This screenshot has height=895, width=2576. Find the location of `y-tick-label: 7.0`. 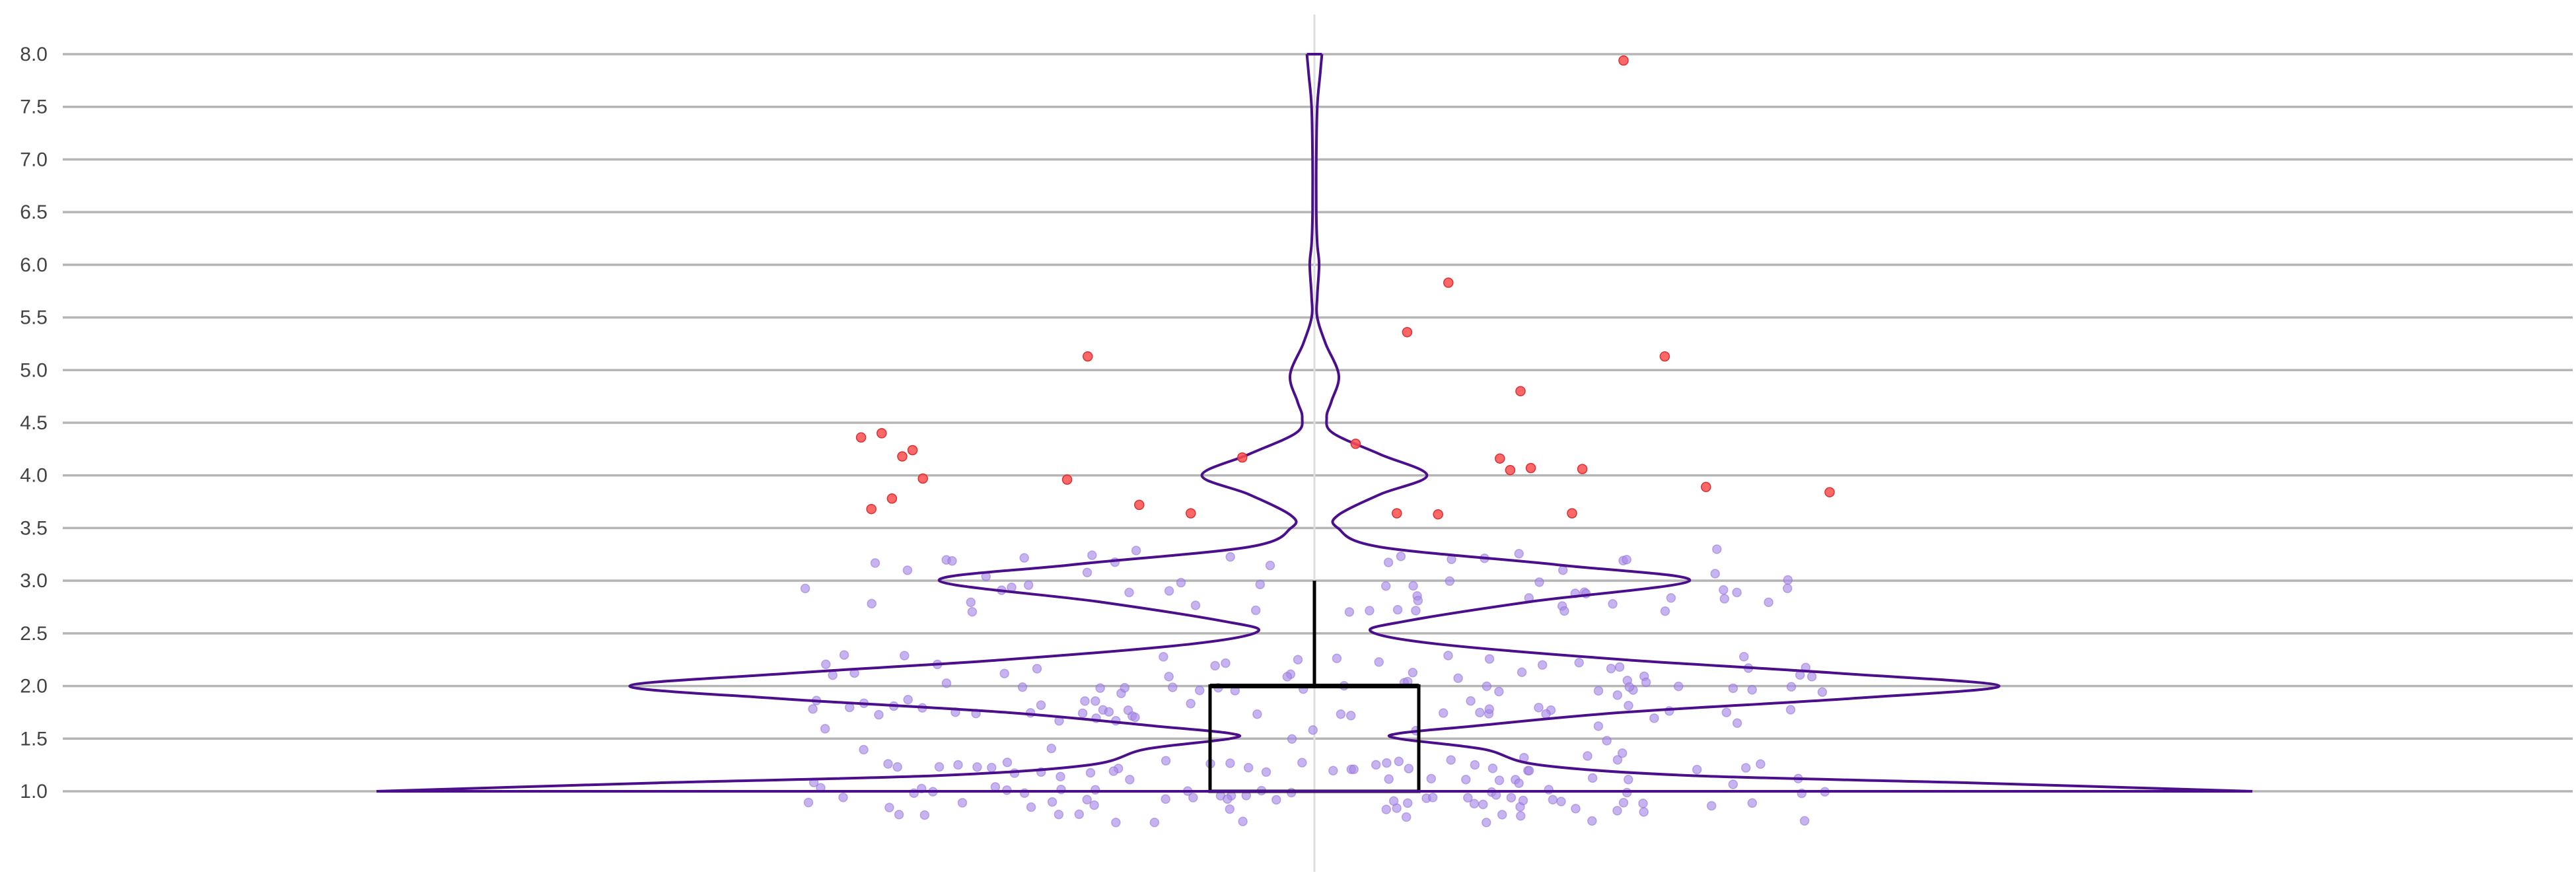

y-tick-label: 7.0 is located at coordinates (34, 159).